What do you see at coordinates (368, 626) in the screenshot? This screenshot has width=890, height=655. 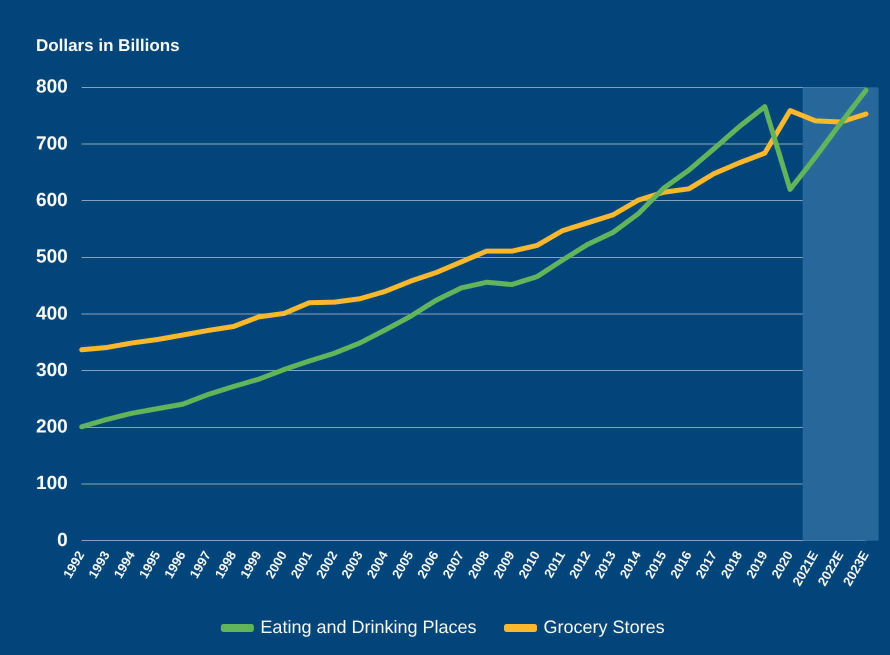 I see `legend-label: Eating and Drinking Places` at bounding box center [368, 626].